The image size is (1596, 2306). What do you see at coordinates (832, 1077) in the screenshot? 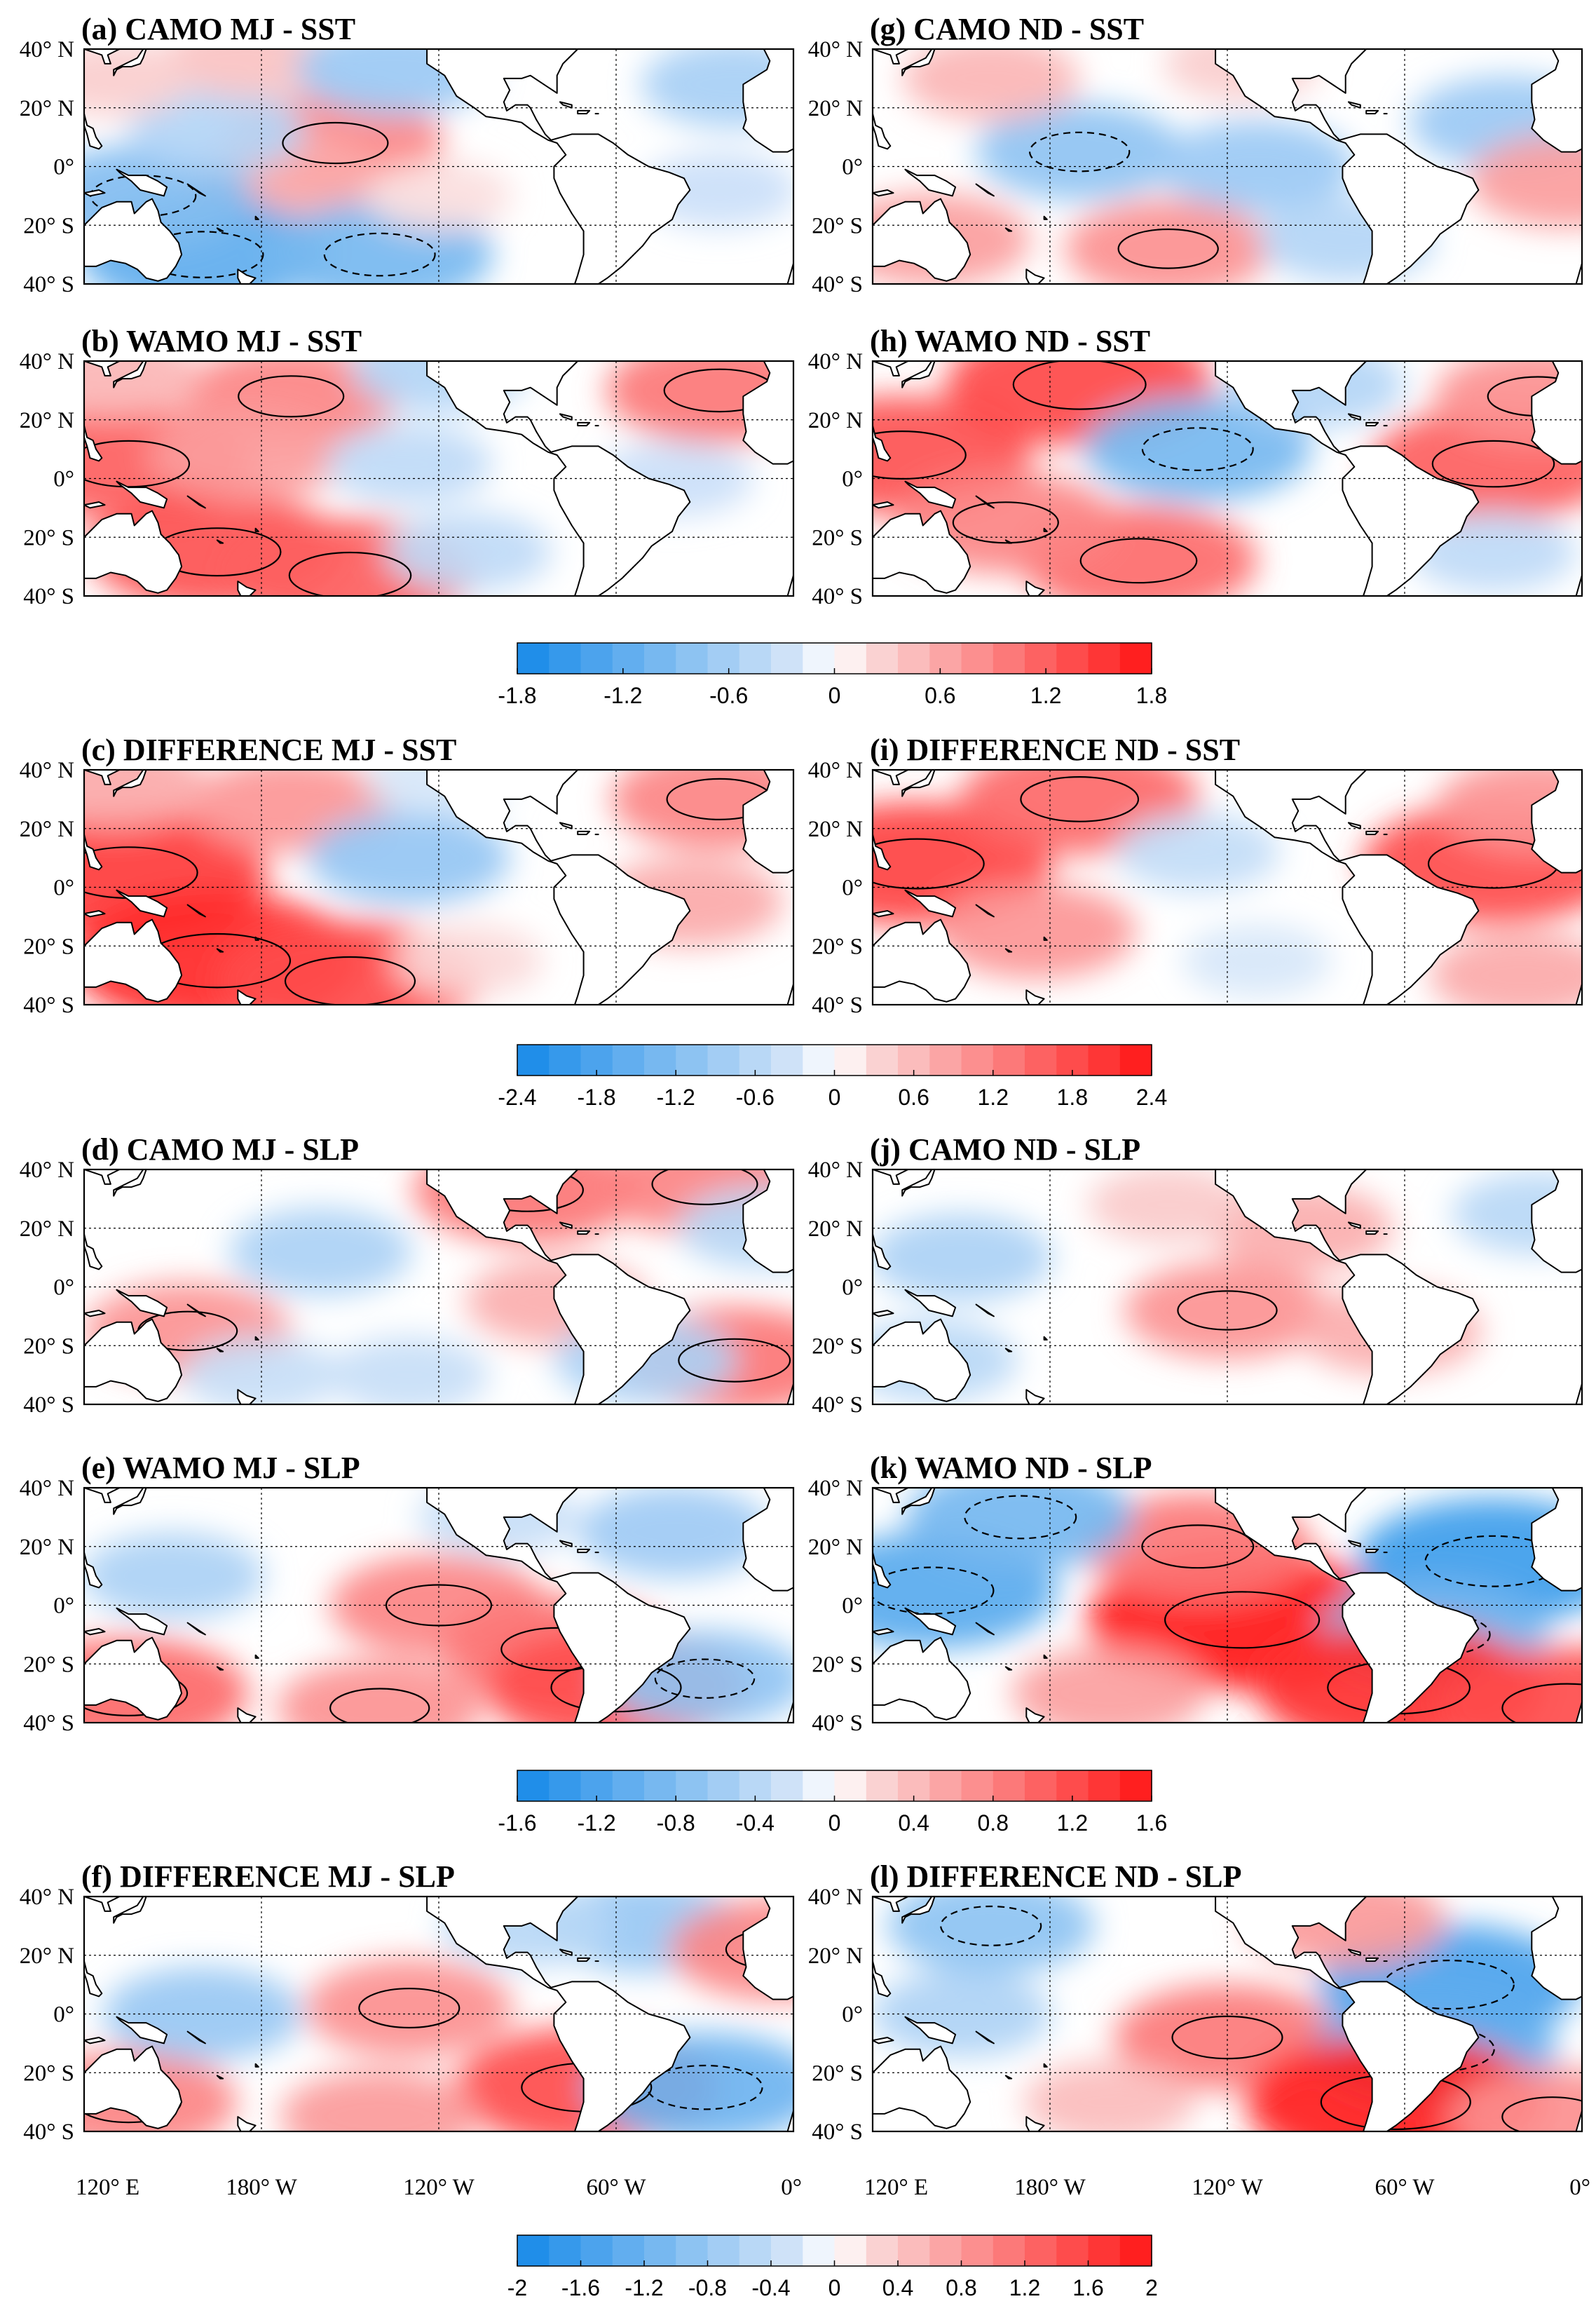
I see `colorbar-sst-difference: -2.4 -1.8 -1.2 -0.6 0 0.6 1.2 1.8 2.4` at bounding box center [832, 1077].